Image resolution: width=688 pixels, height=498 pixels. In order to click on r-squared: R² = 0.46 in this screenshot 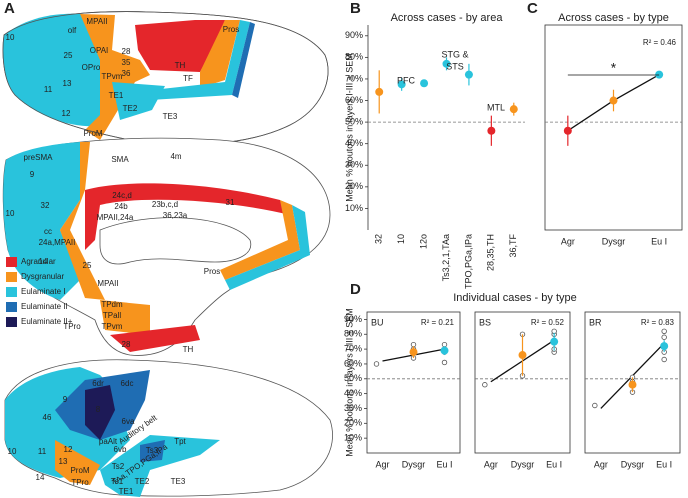, I will do `click(660, 42)`.